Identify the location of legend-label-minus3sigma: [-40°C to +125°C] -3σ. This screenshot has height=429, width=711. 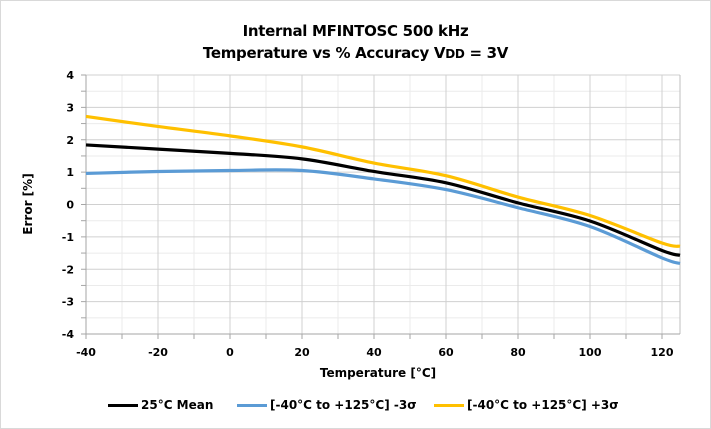
(343, 405).